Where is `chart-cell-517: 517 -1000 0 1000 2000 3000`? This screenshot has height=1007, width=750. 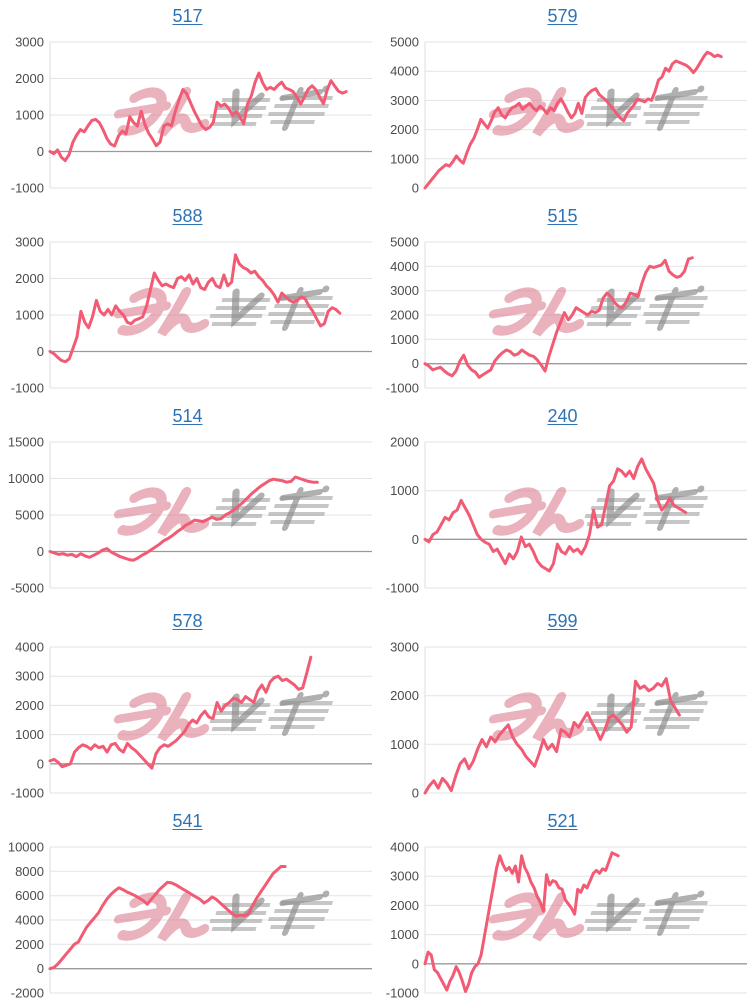 chart-cell-517: 517 -1000 0 1000 2000 3000 is located at coordinates (187, 100).